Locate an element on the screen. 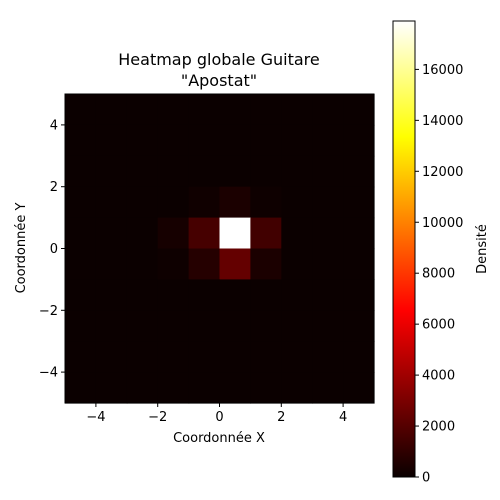 The width and height of the screenshot is (500, 500). x-tick-label: 4 is located at coordinates (343, 417).